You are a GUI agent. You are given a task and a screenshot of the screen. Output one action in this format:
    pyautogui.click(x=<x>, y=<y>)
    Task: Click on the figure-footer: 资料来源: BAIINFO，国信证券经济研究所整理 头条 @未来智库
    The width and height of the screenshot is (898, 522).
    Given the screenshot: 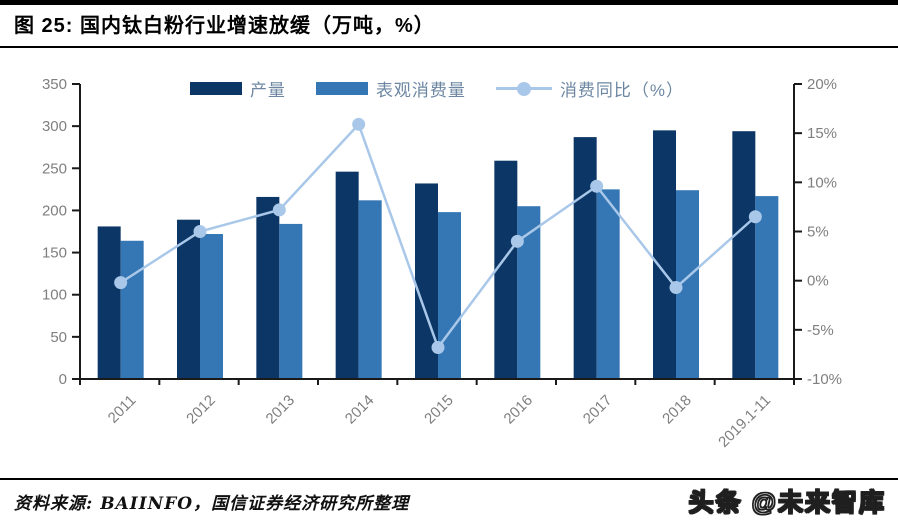 What is the action you would take?
    pyautogui.click(x=449, y=500)
    